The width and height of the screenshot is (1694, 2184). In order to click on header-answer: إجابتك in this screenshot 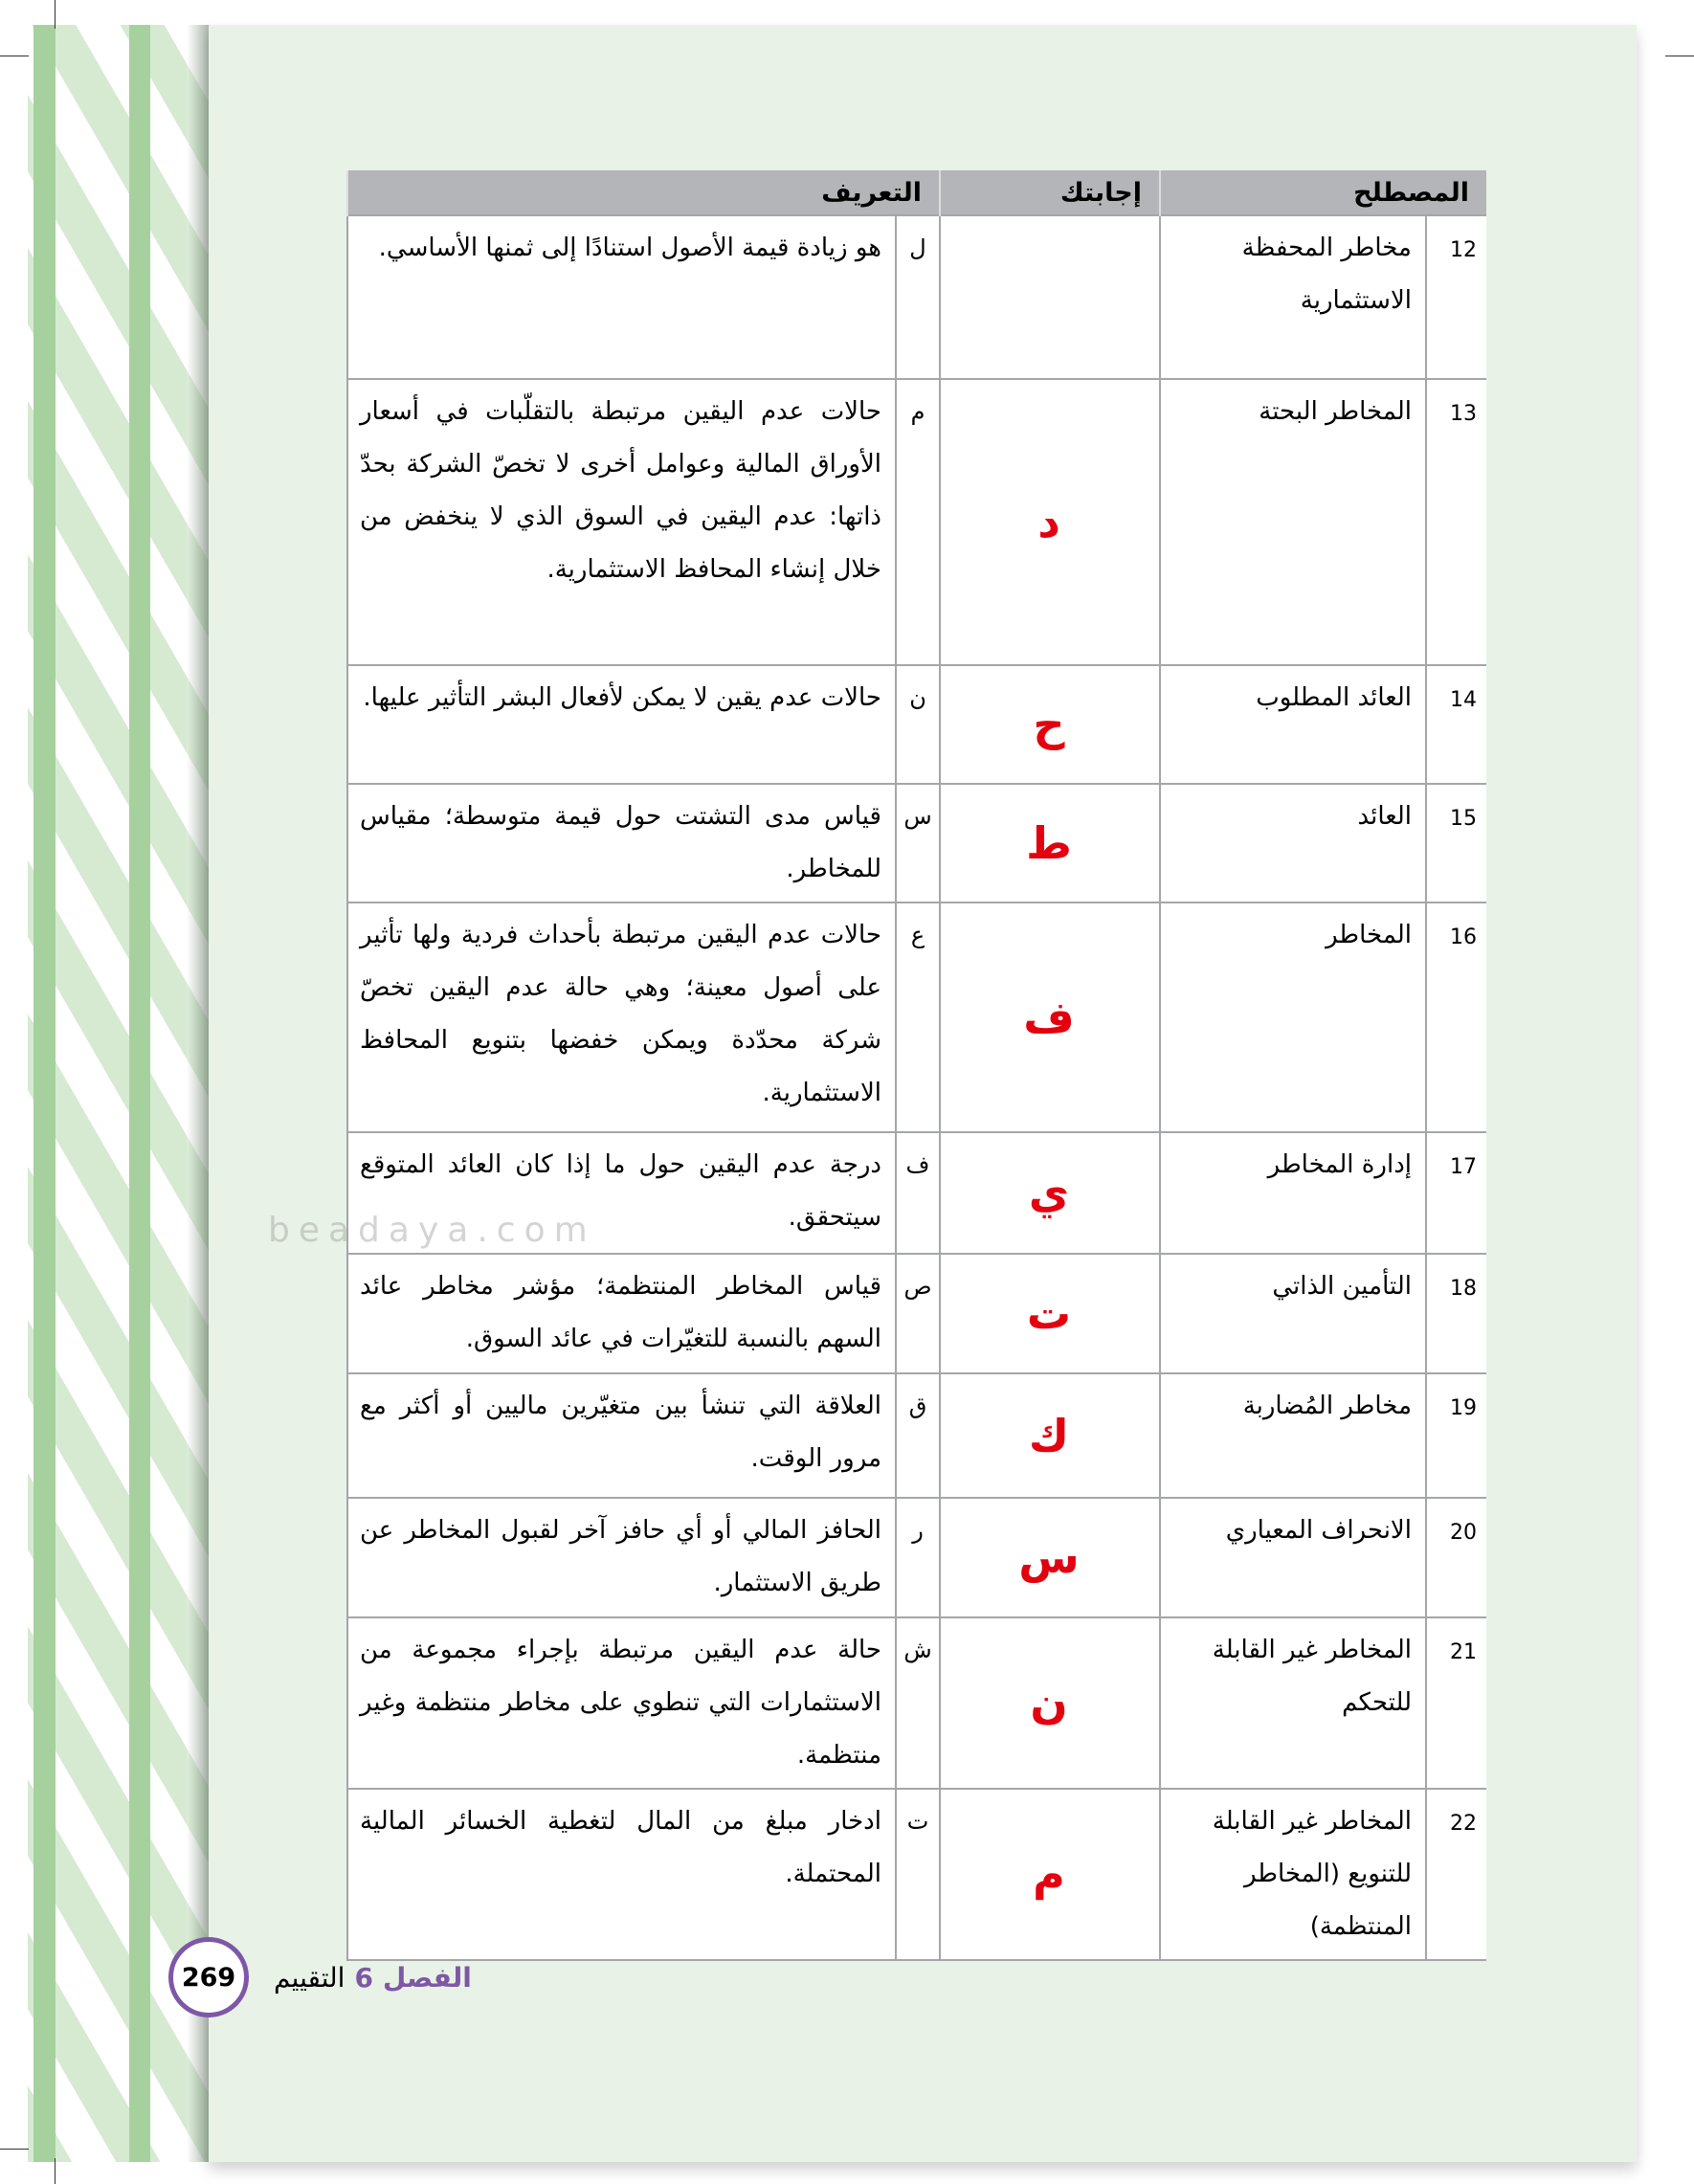, I will do `click(1049, 193)`.